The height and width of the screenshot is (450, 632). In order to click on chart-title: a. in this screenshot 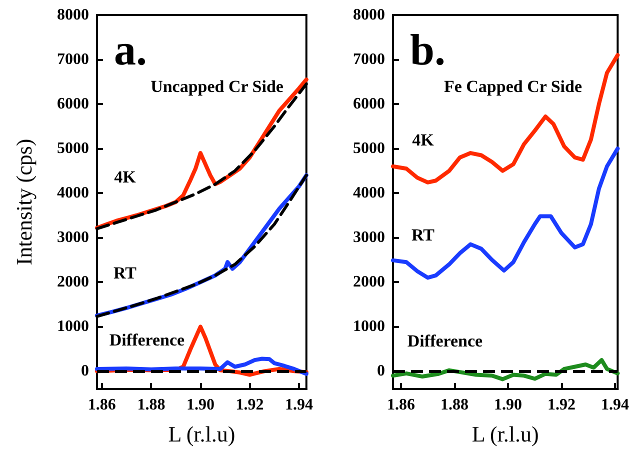, I will do `click(130, 50)`.